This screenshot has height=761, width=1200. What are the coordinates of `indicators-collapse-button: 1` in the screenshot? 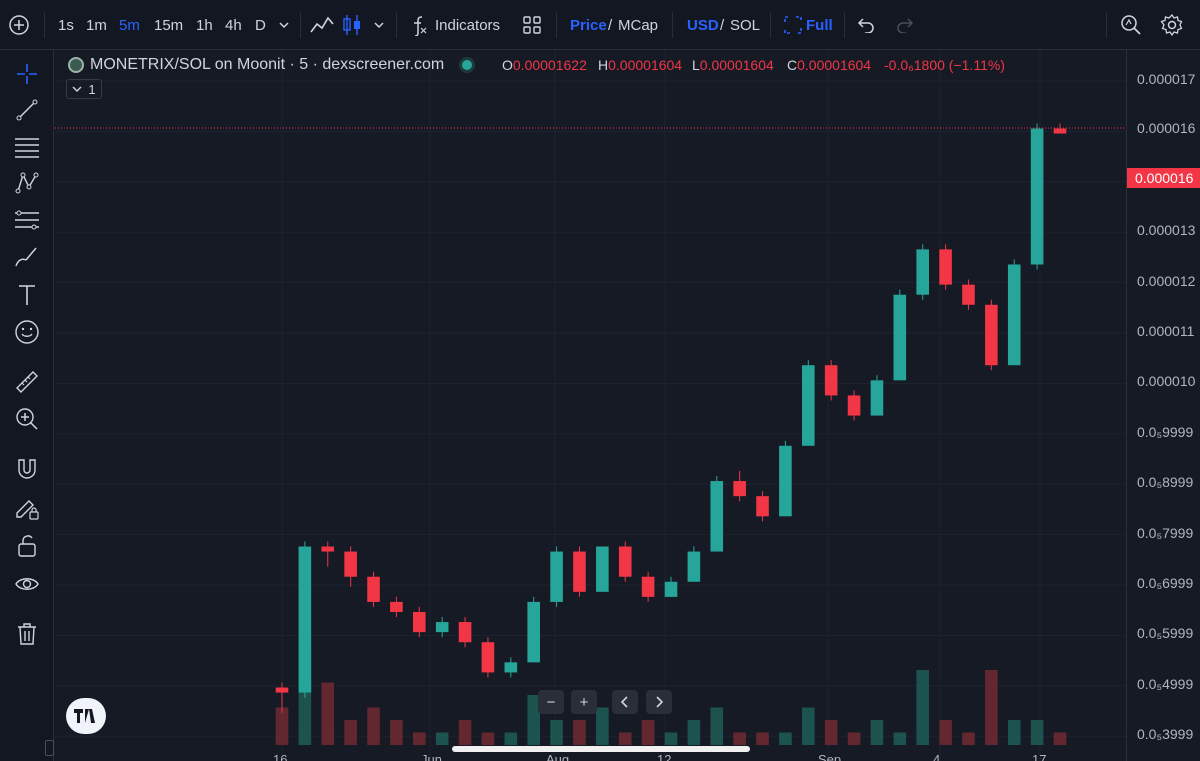 It's located at (84, 89).